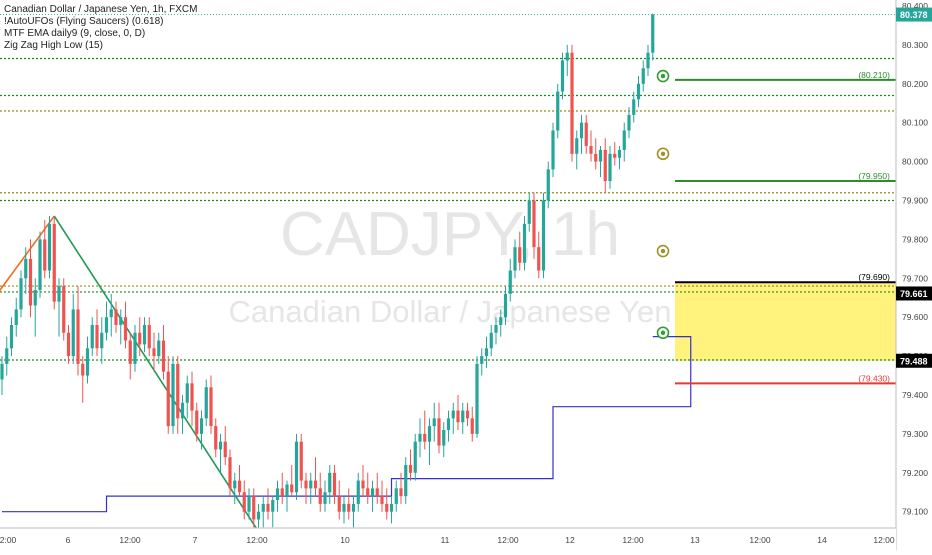 Image resolution: width=932 pixels, height=555 pixels. Describe the element at coordinates (195, 540) in the screenshot. I see `time-tick-3: 7` at that location.